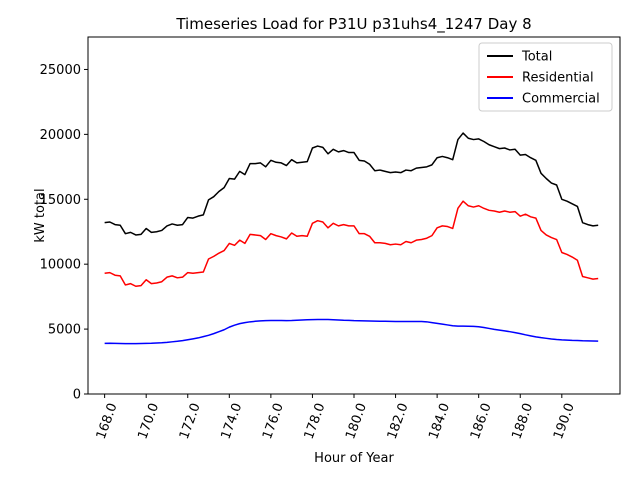 This screenshot has width=640, height=480. Describe the element at coordinates (354, 458) in the screenshot. I see `x-axis-title: Hour of Year` at that location.